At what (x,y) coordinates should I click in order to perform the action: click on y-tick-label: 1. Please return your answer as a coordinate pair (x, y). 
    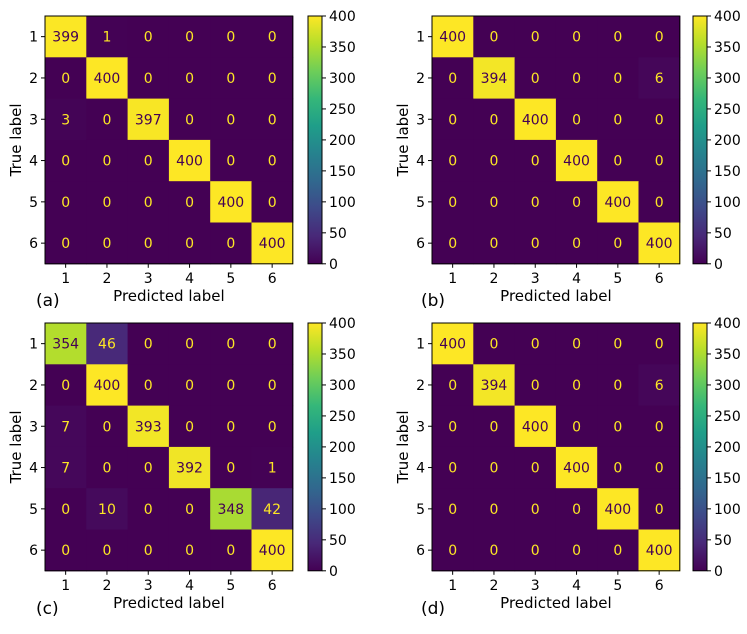
    Looking at the image, I should click on (33, 38).